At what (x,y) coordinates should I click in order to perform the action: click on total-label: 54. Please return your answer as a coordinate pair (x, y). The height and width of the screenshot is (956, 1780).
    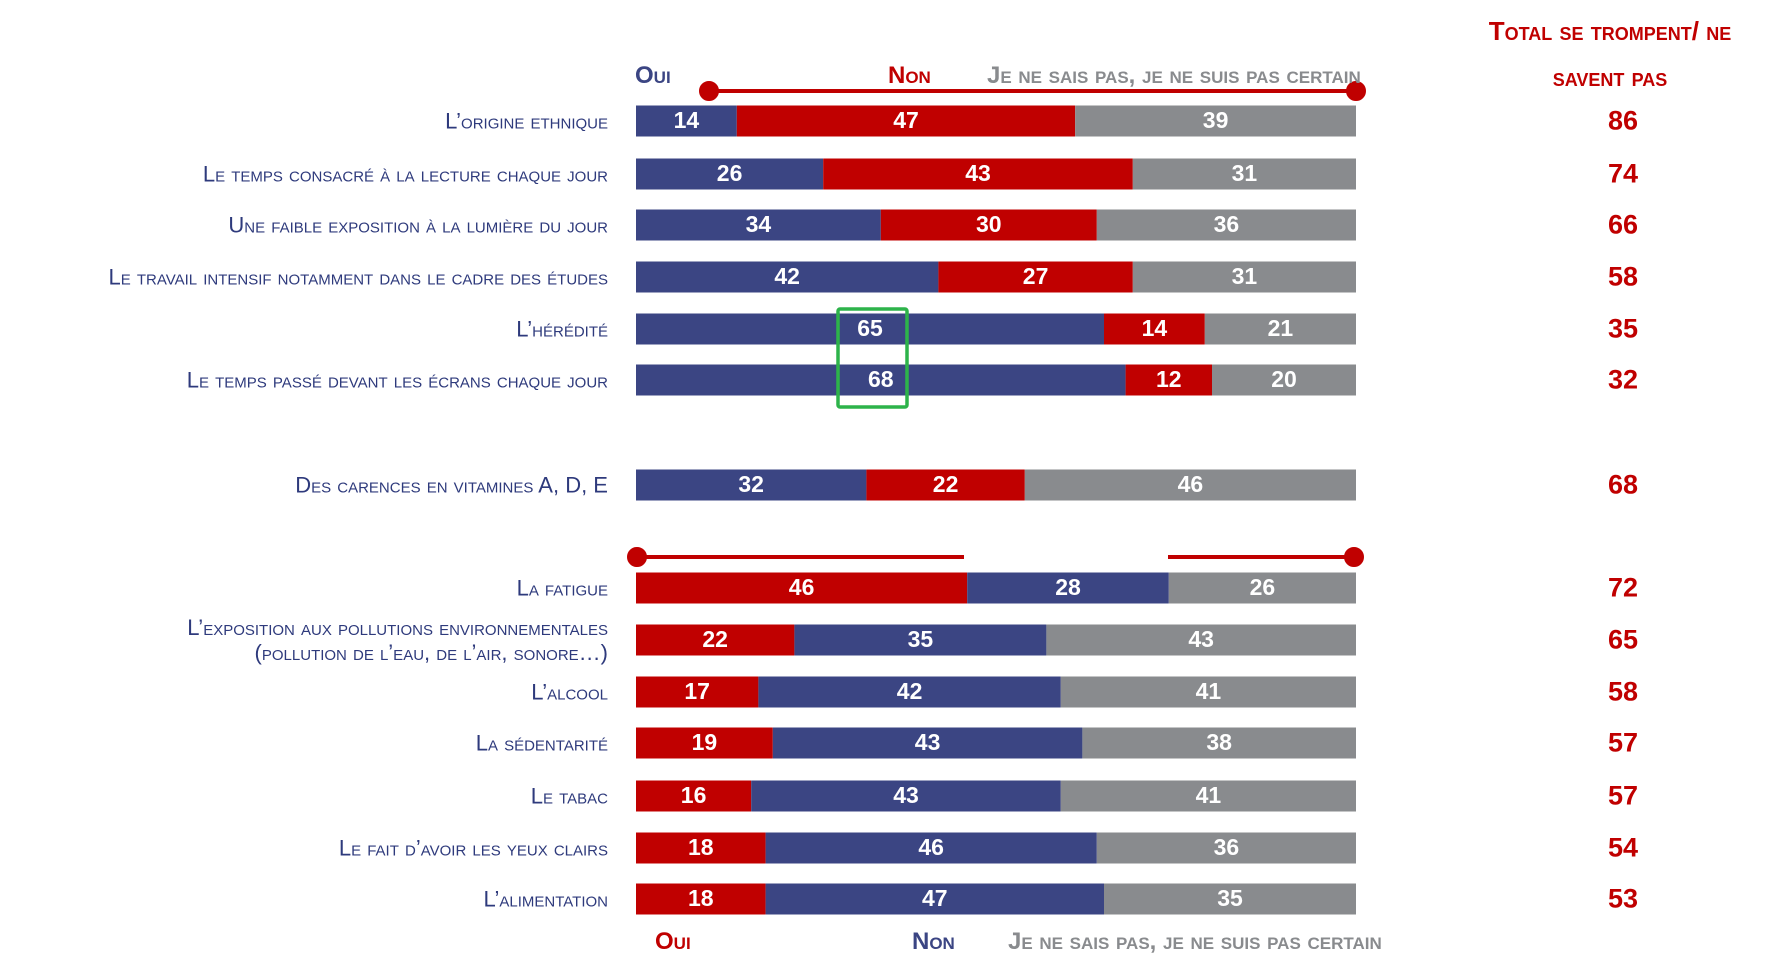
    Looking at the image, I should click on (1623, 847).